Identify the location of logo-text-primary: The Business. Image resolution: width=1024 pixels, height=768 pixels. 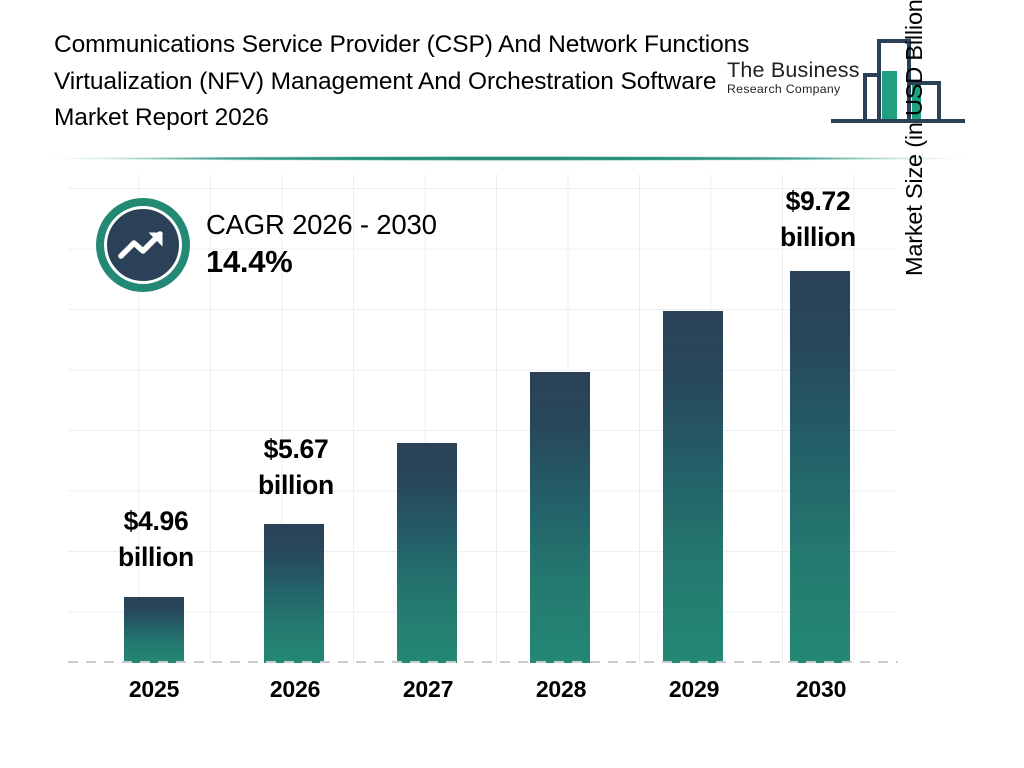
(793, 70).